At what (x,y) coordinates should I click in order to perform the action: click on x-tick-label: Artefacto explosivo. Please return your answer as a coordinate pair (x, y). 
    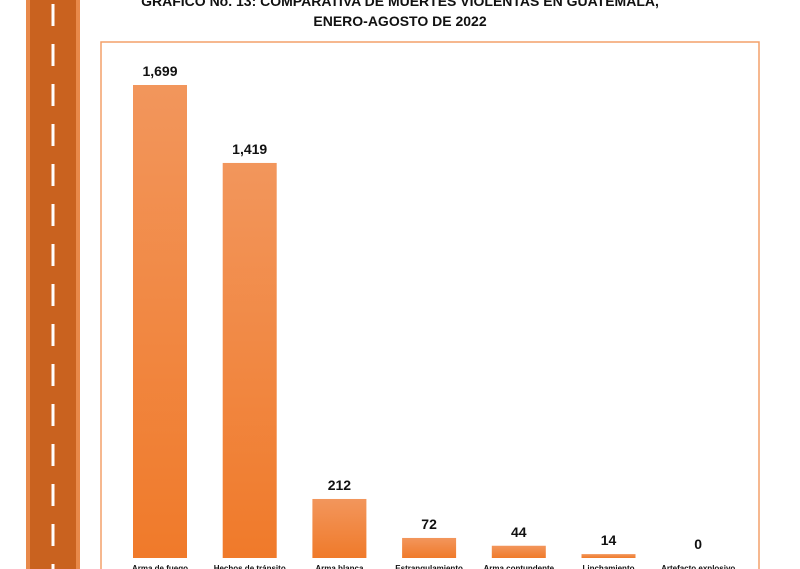
    Looking at the image, I should click on (698, 566).